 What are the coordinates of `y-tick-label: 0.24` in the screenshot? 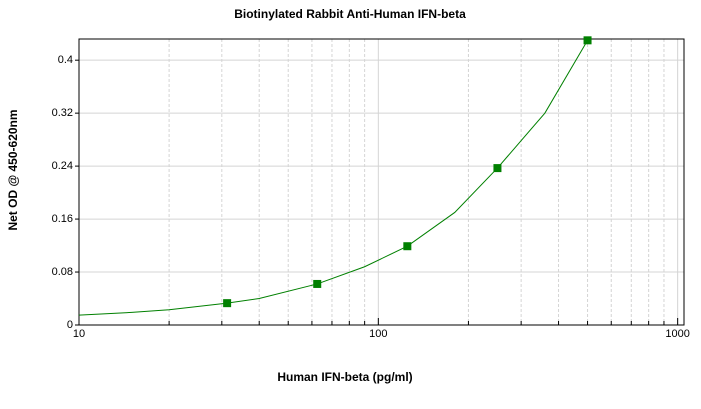 It's located at (62, 166).